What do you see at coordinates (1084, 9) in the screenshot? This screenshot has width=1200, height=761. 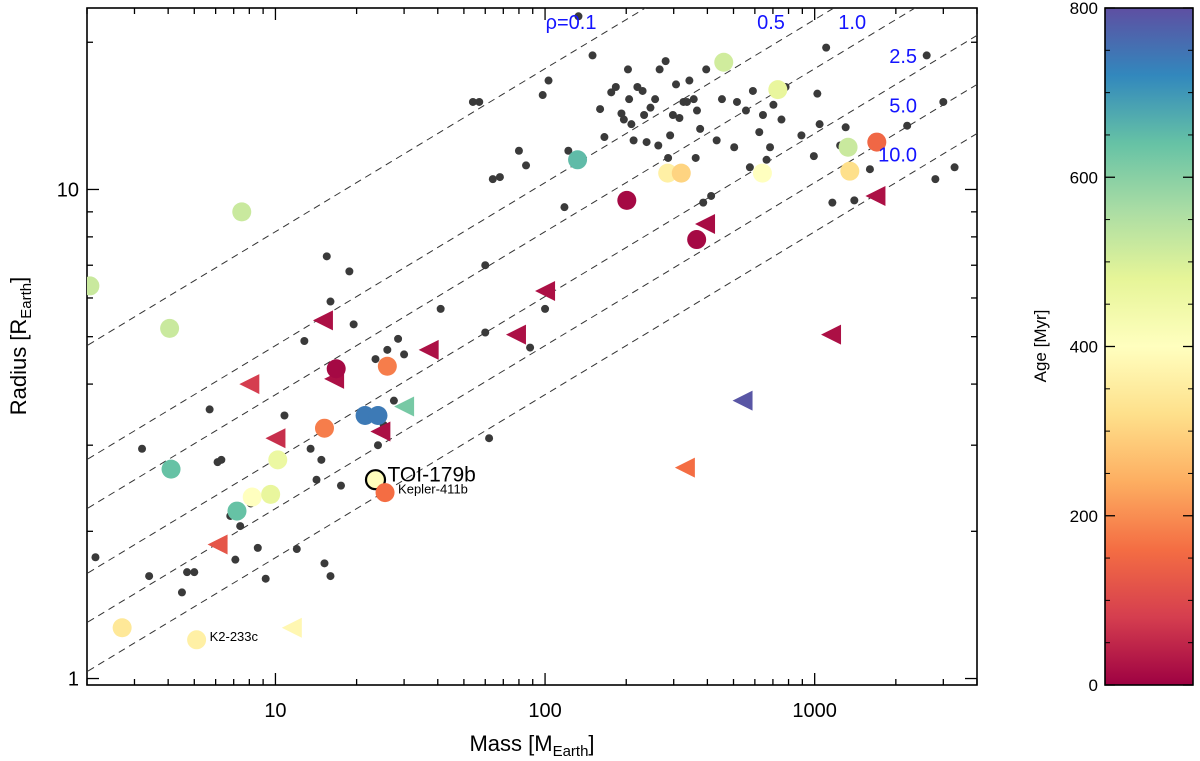 I see `colorbar-tick-label: 800` at bounding box center [1084, 9].